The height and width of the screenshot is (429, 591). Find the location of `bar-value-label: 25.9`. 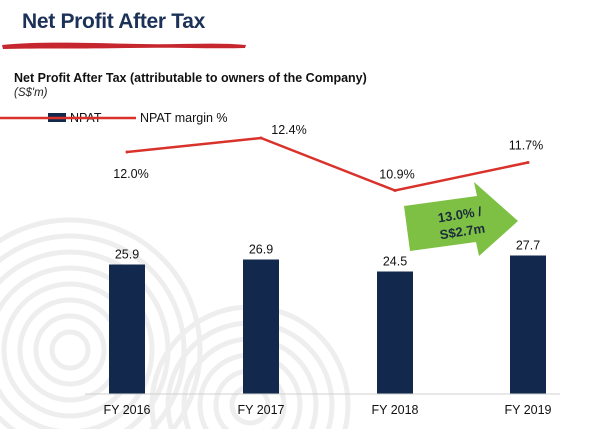

bar-value-label: 25.9 is located at coordinates (127, 255).